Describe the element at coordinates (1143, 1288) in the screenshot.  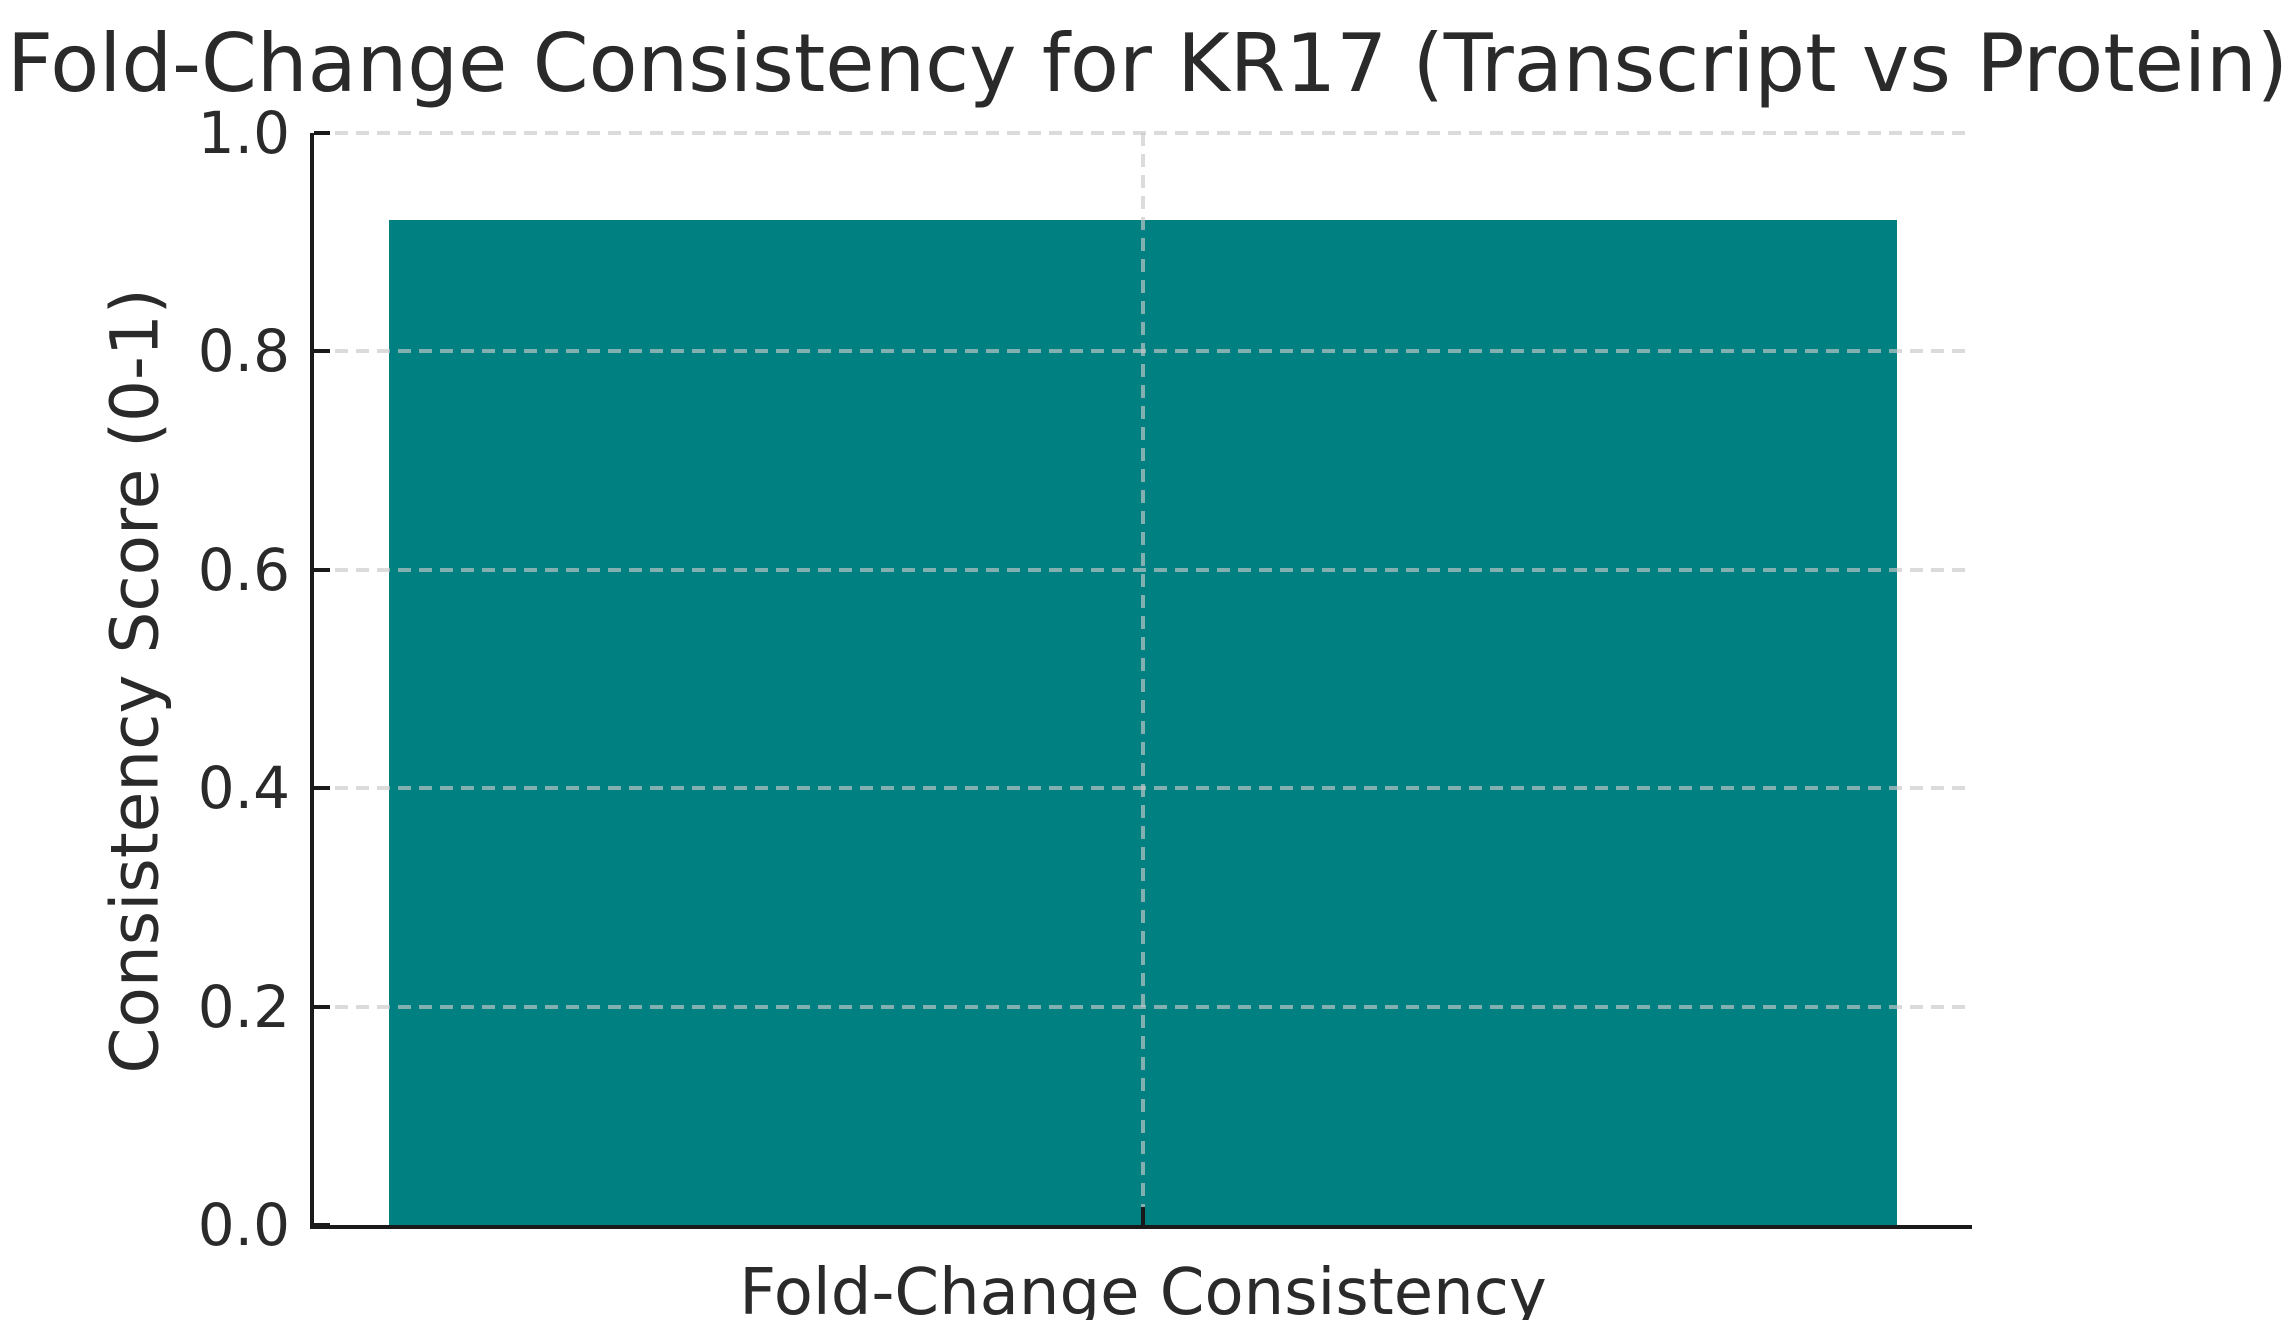
I see `x-tick-label: Fold-Change Consistency` at that location.